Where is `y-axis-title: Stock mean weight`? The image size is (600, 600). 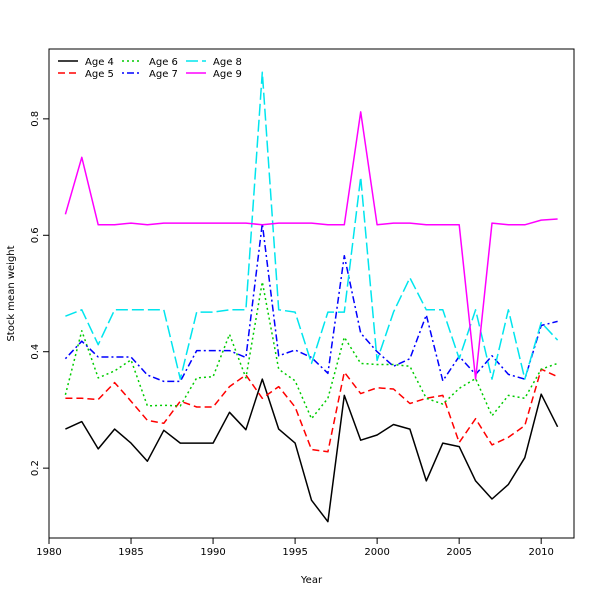
y-axis-title: Stock mean weight is located at coordinates (11, 293).